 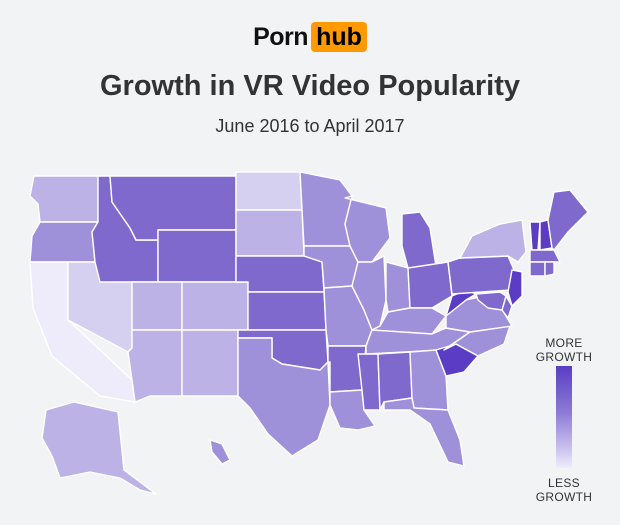 What do you see at coordinates (339, 37) in the screenshot?
I see `brand-logo-part2: hub` at bounding box center [339, 37].